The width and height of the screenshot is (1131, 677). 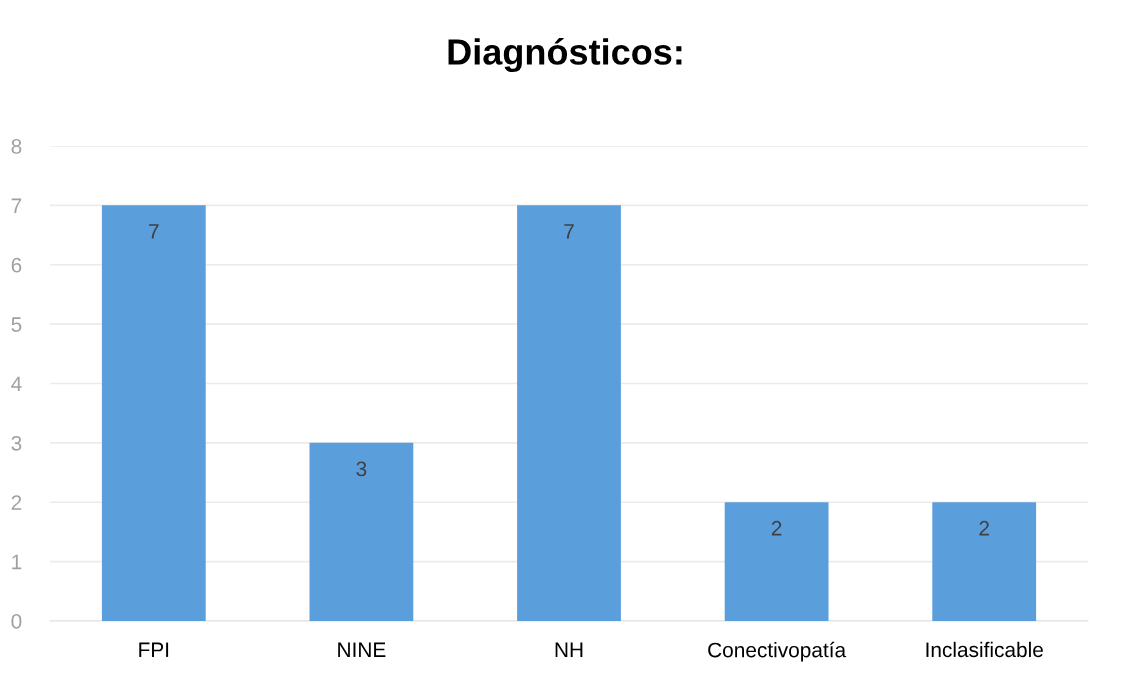 I want to click on x-tick-label: NINE, so click(x=362, y=649).